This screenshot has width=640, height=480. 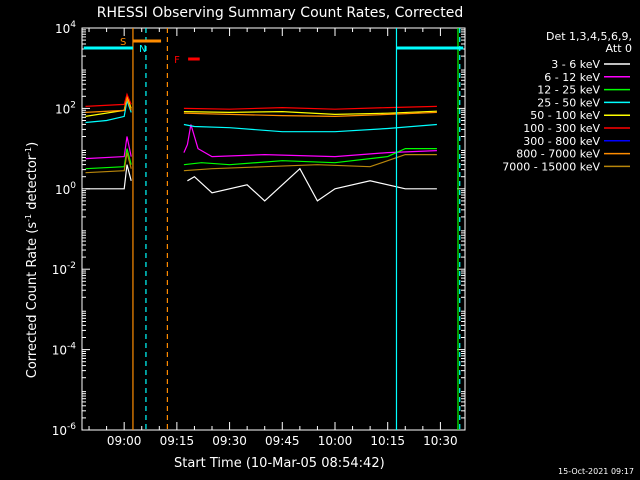 I want to click on legend-label-4: 50 - 100 keV, so click(x=565, y=115).